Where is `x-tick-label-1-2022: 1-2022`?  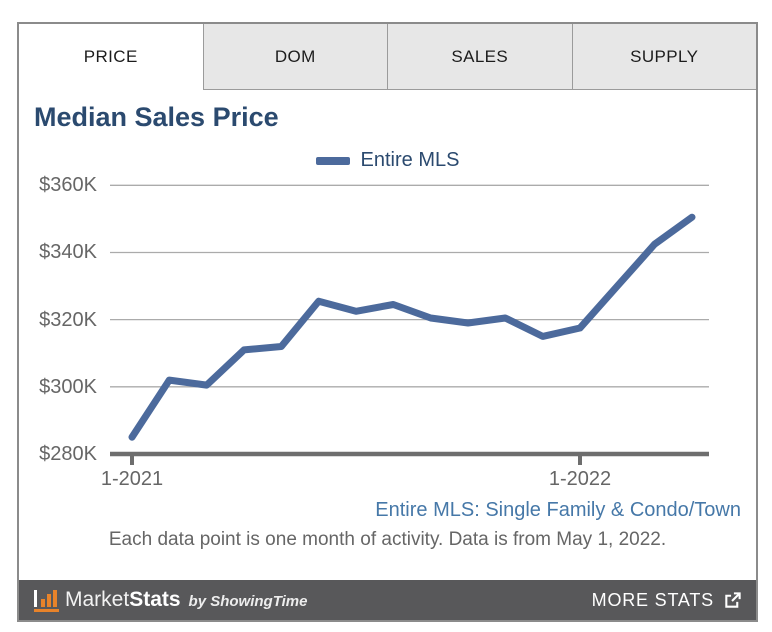 x-tick-label-1-2022: 1-2022 is located at coordinates (580, 479).